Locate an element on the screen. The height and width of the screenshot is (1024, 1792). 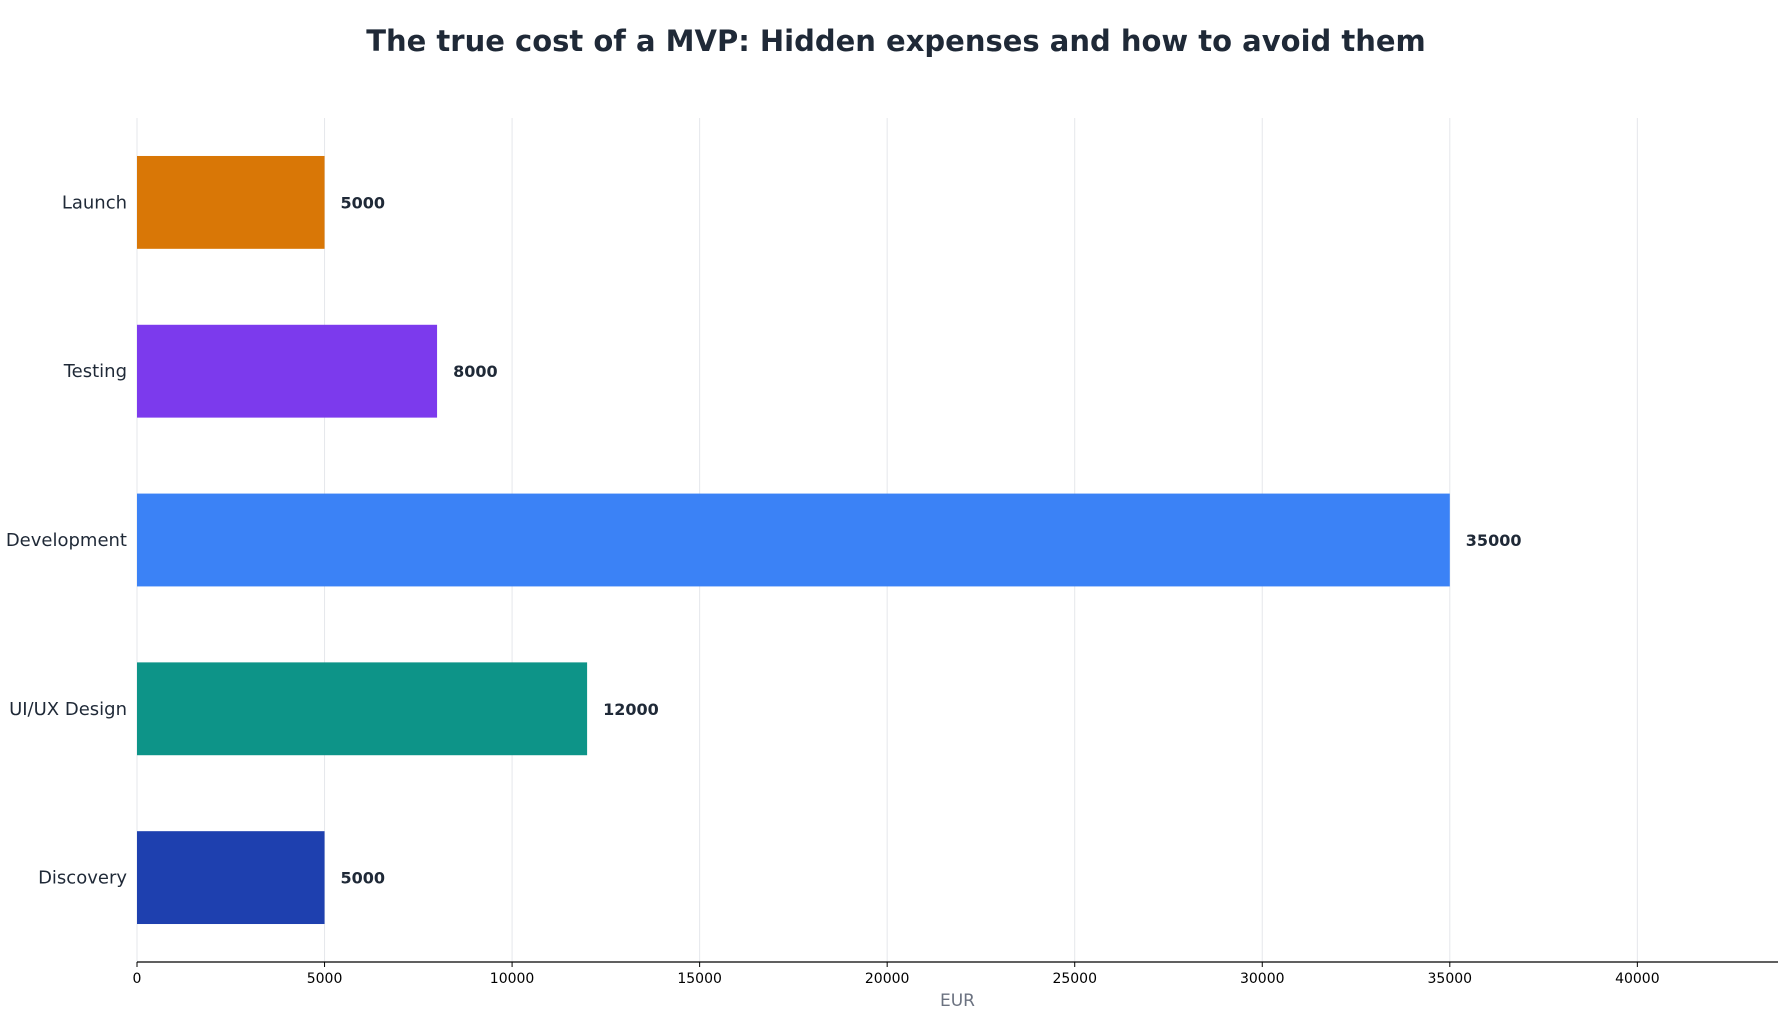
category-label: Development is located at coordinates (66, 540).